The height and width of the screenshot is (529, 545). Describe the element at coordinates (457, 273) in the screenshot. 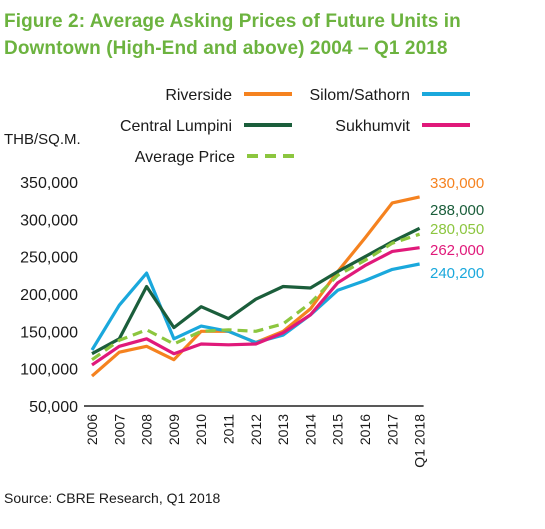

I see `end-value-label: 240,200` at that location.